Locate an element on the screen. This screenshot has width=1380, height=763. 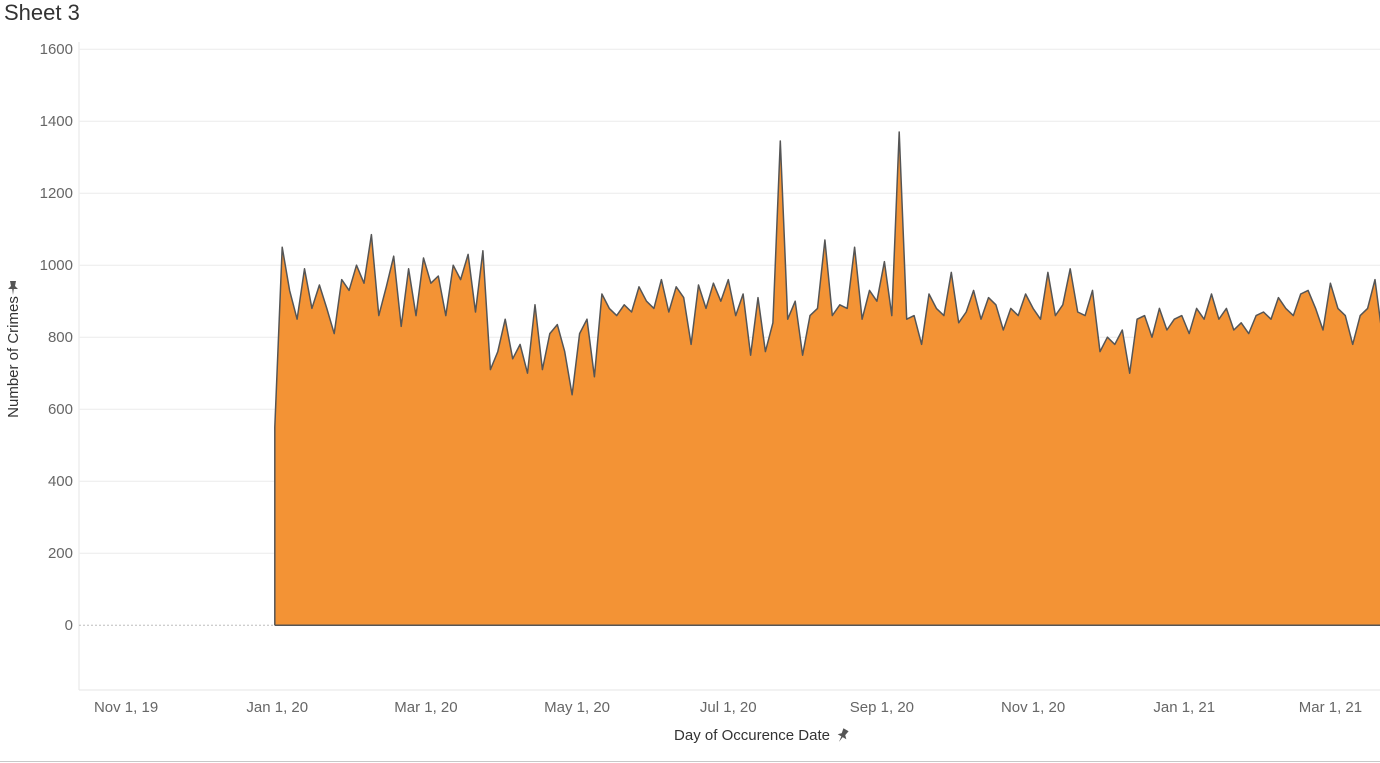
y-tick-label: 600 is located at coordinates (60, 409).